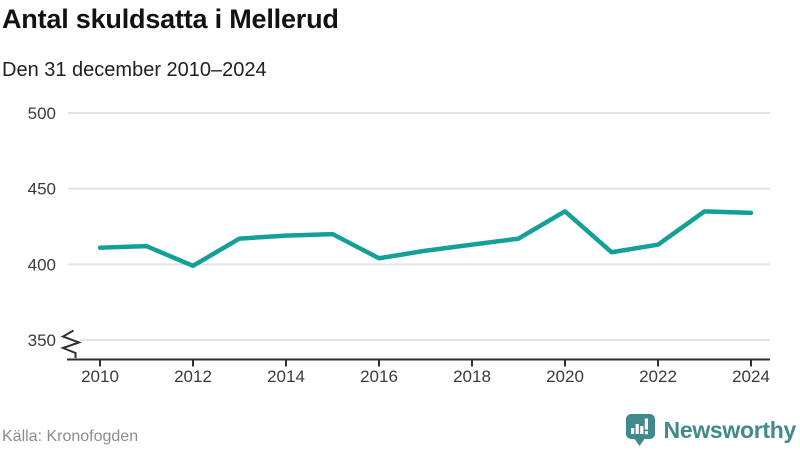 Image resolution: width=800 pixels, height=450 pixels. What do you see at coordinates (379, 376) in the screenshot?
I see `x-tick-label: 2016` at bounding box center [379, 376].